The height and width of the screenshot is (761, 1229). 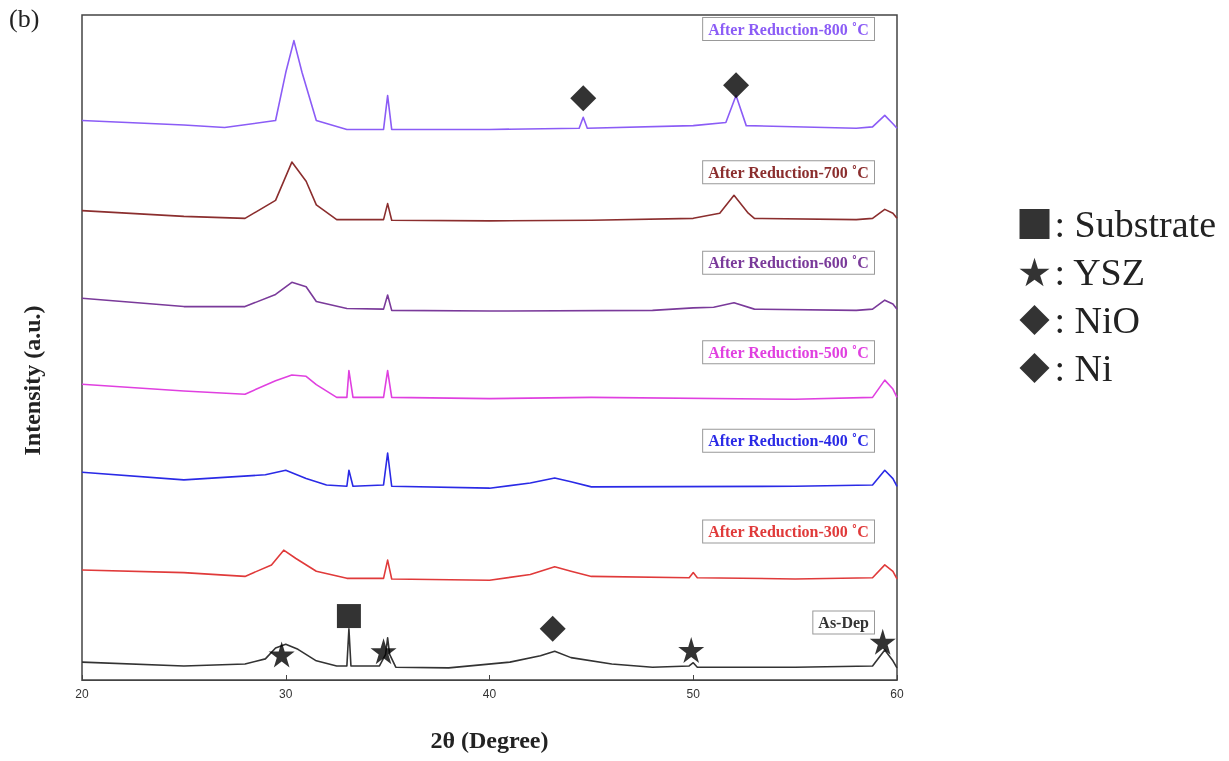 I want to click on x-tick-label: 30, so click(x=286, y=694).